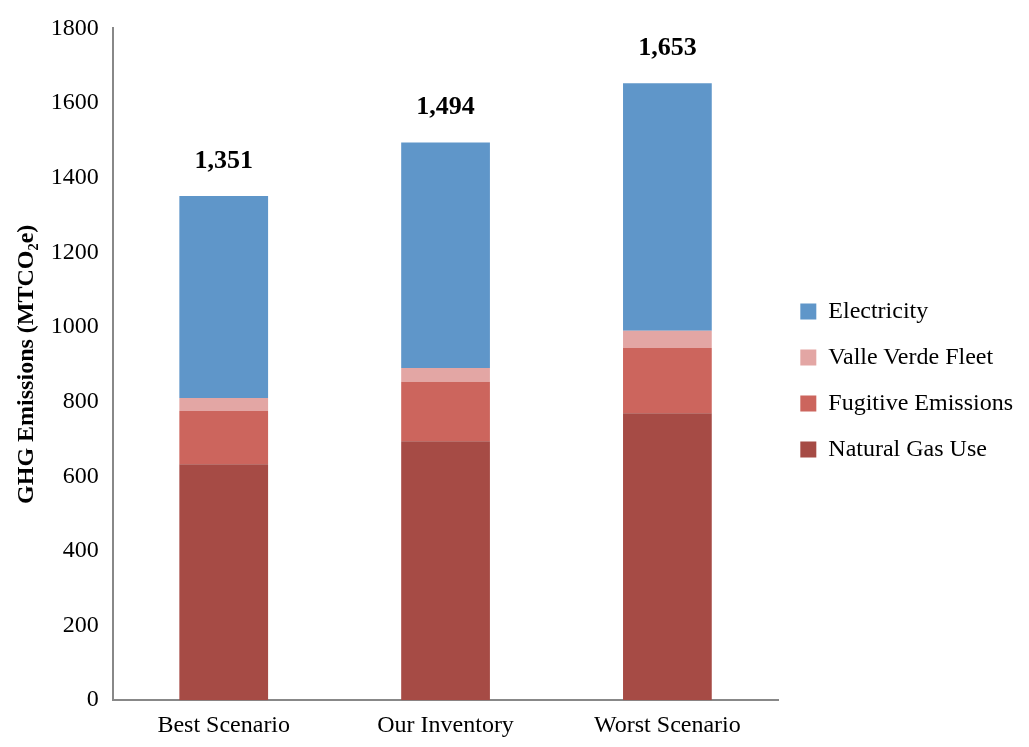 The width and height of the screenshot is (1029, 747). I want to click on y-tick-label: 1600, so click(74, 101).